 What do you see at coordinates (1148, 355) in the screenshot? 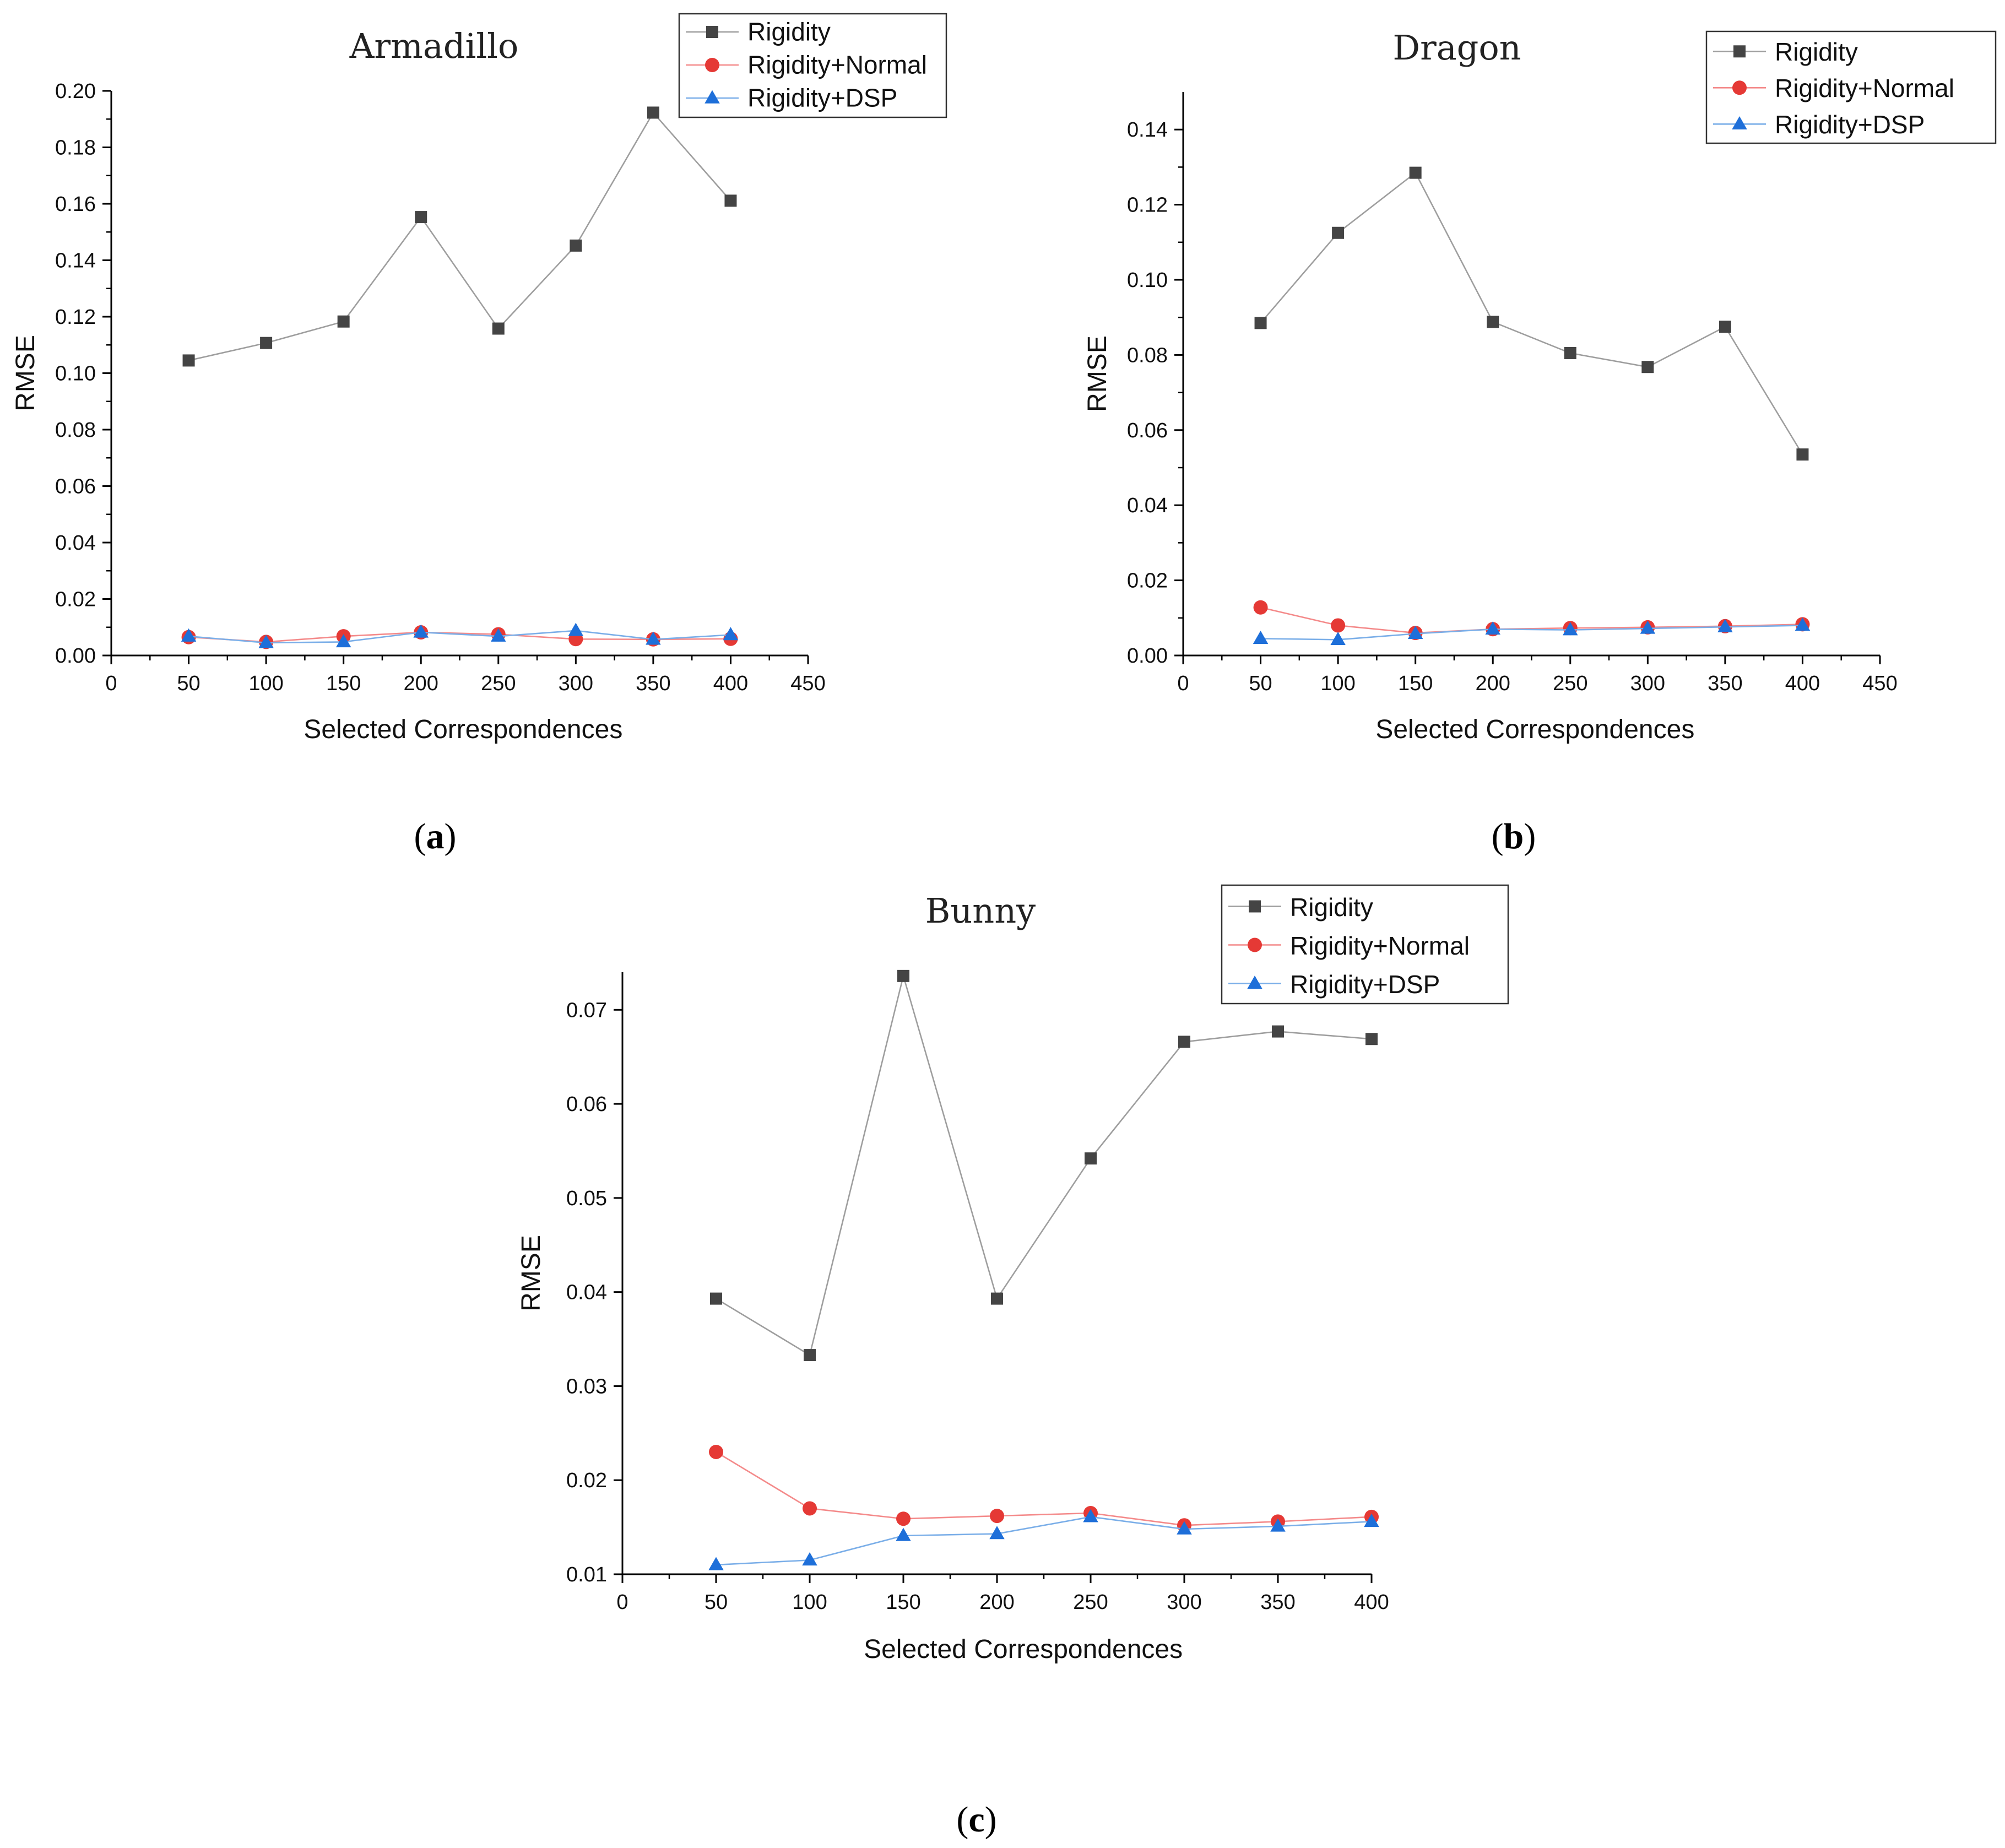
I see `y-tick-label: 0.08` at bounding box center [1148, 355].